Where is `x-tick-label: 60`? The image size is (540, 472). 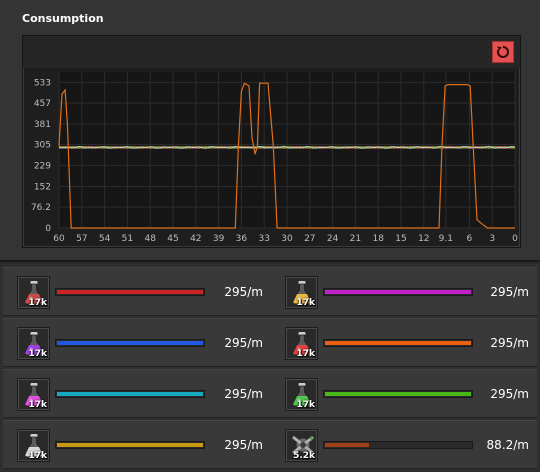
x-tick-label: 60 is located at coordinates (59, 239).